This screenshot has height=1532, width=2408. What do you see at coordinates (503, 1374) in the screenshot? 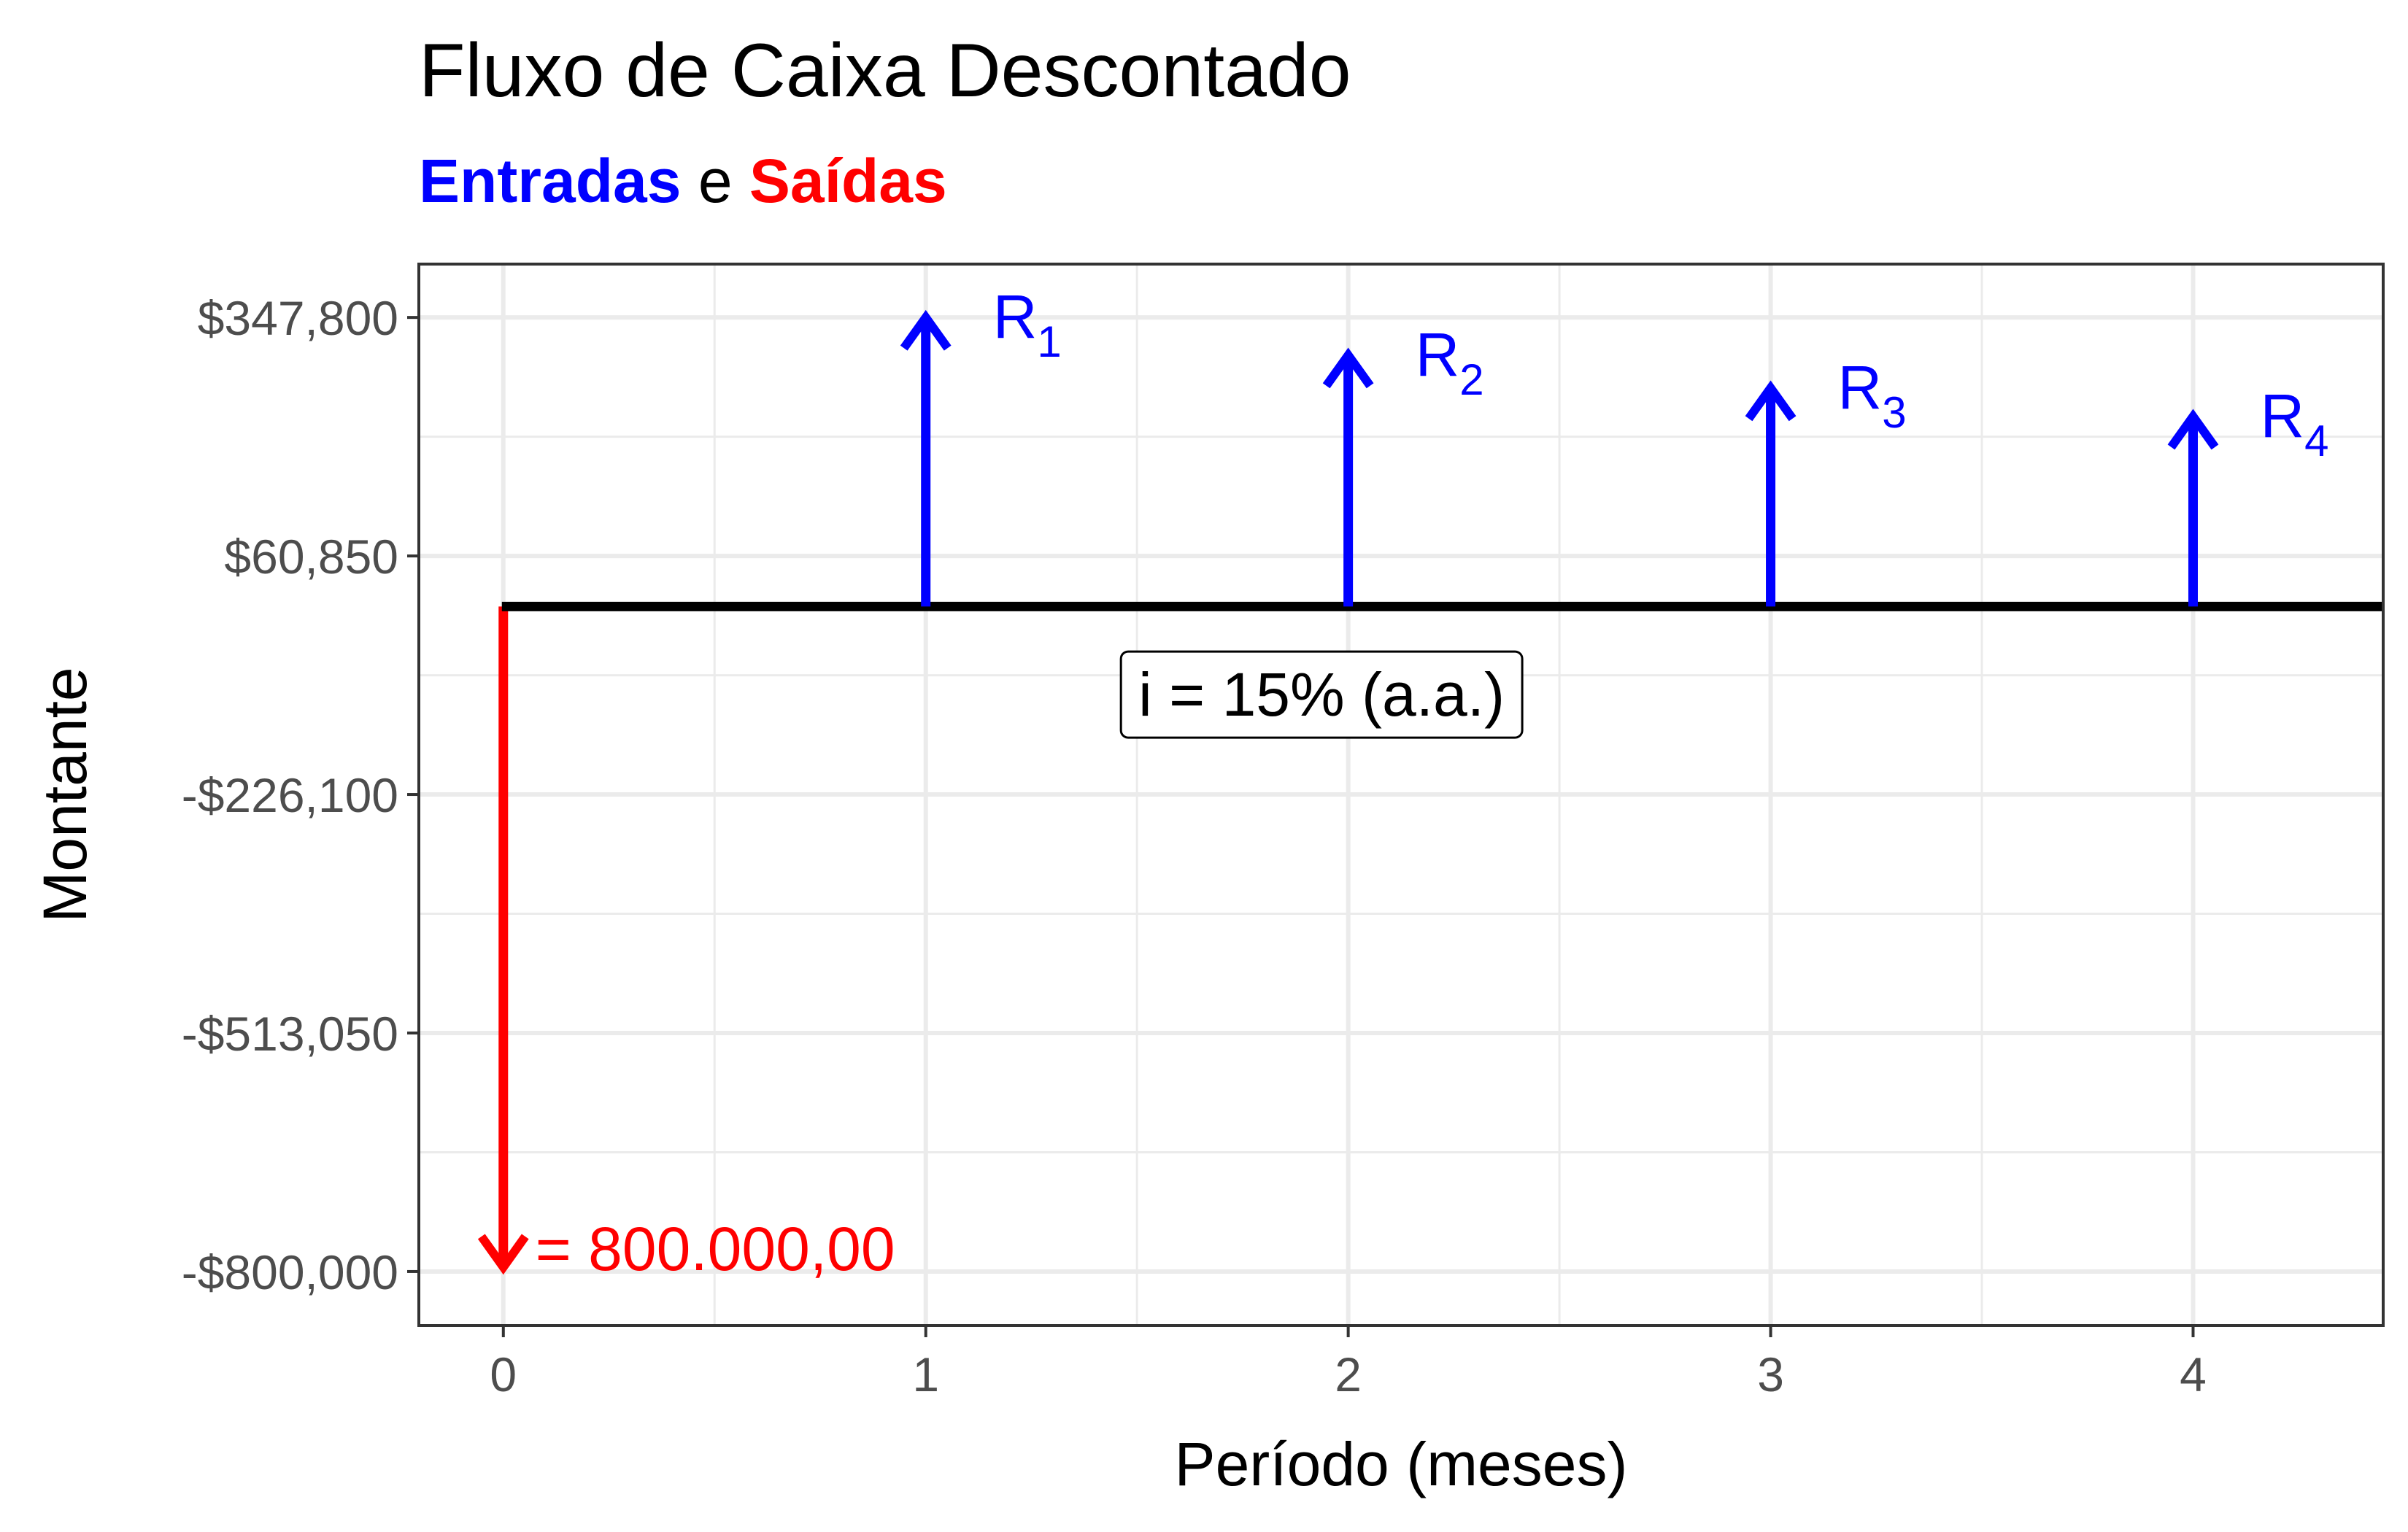
I see `x-tick-label: 0` at bounding box center [503, 1374].